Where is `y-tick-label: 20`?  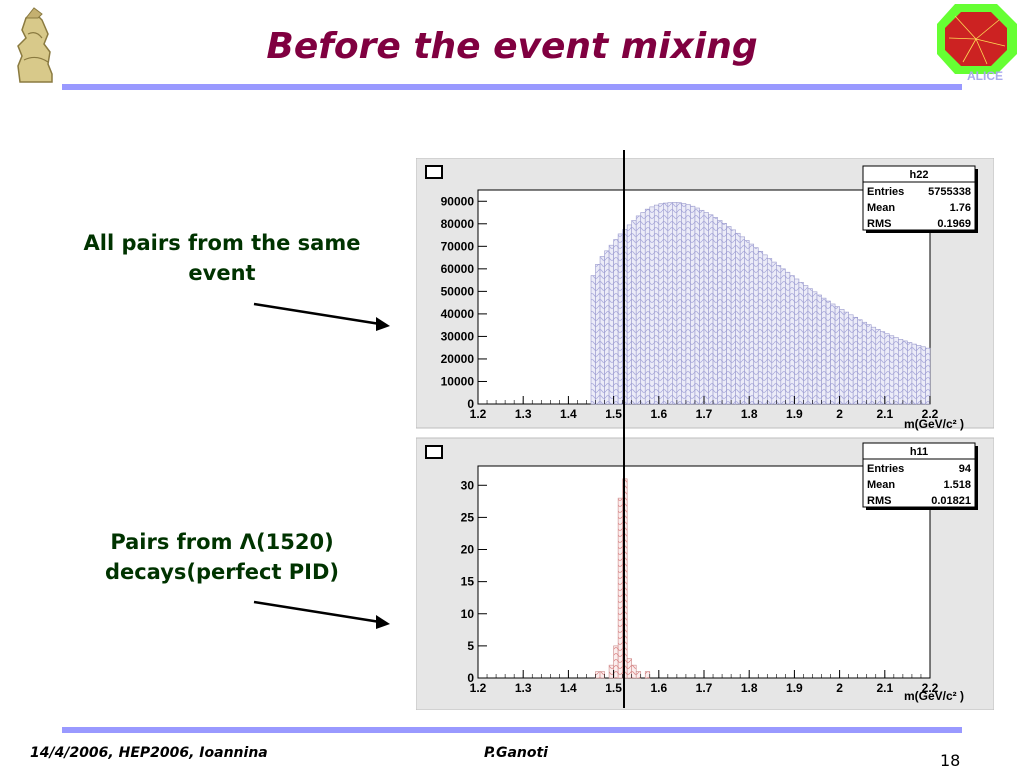
y-tick-label: 20 is located at coordinates (468, 550).